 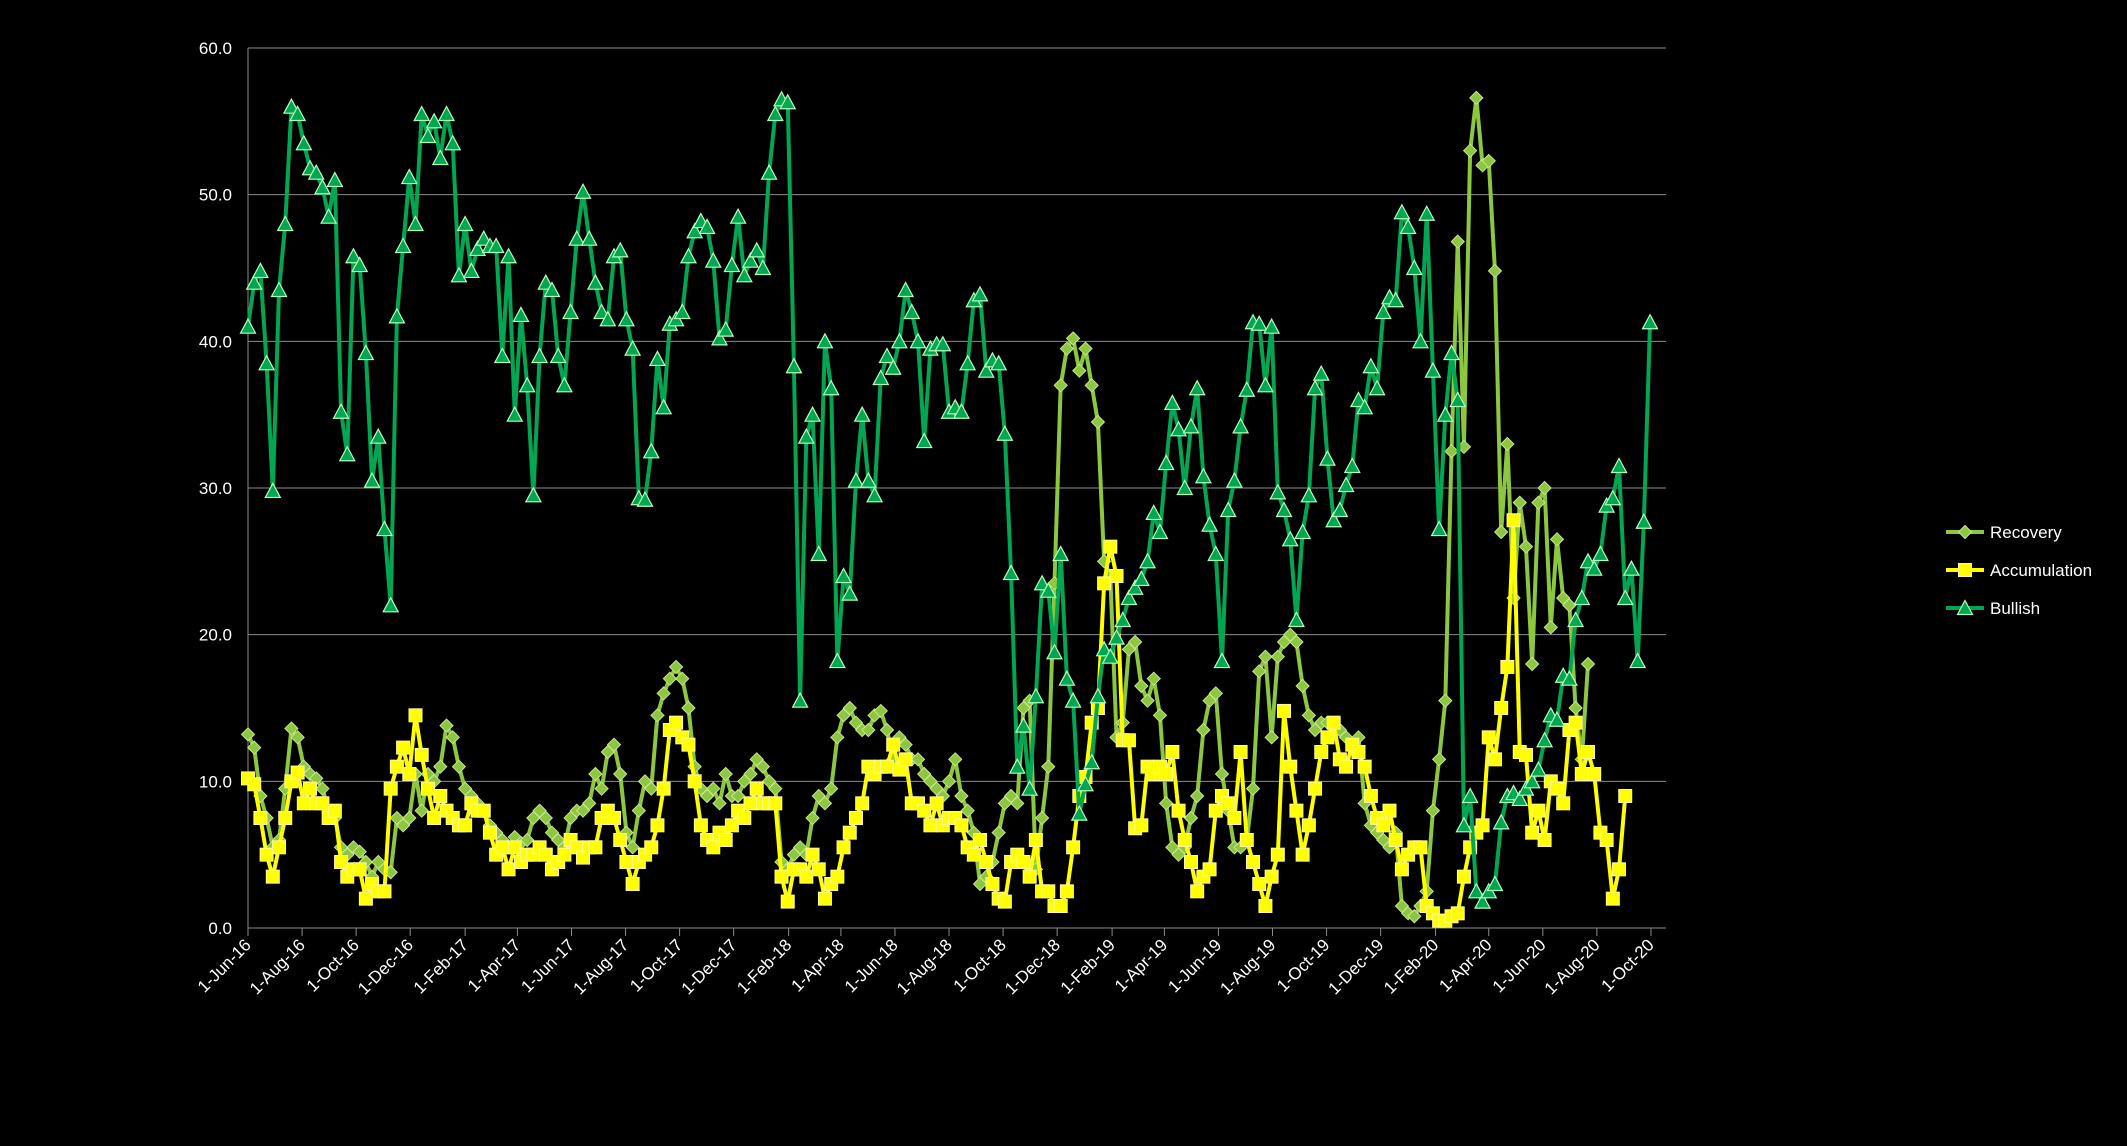 What do you see at coordinates (871, 965) in the screenshot?
I see `x-tick-label: 1-Jun-18` at bounding box center [871, 965].